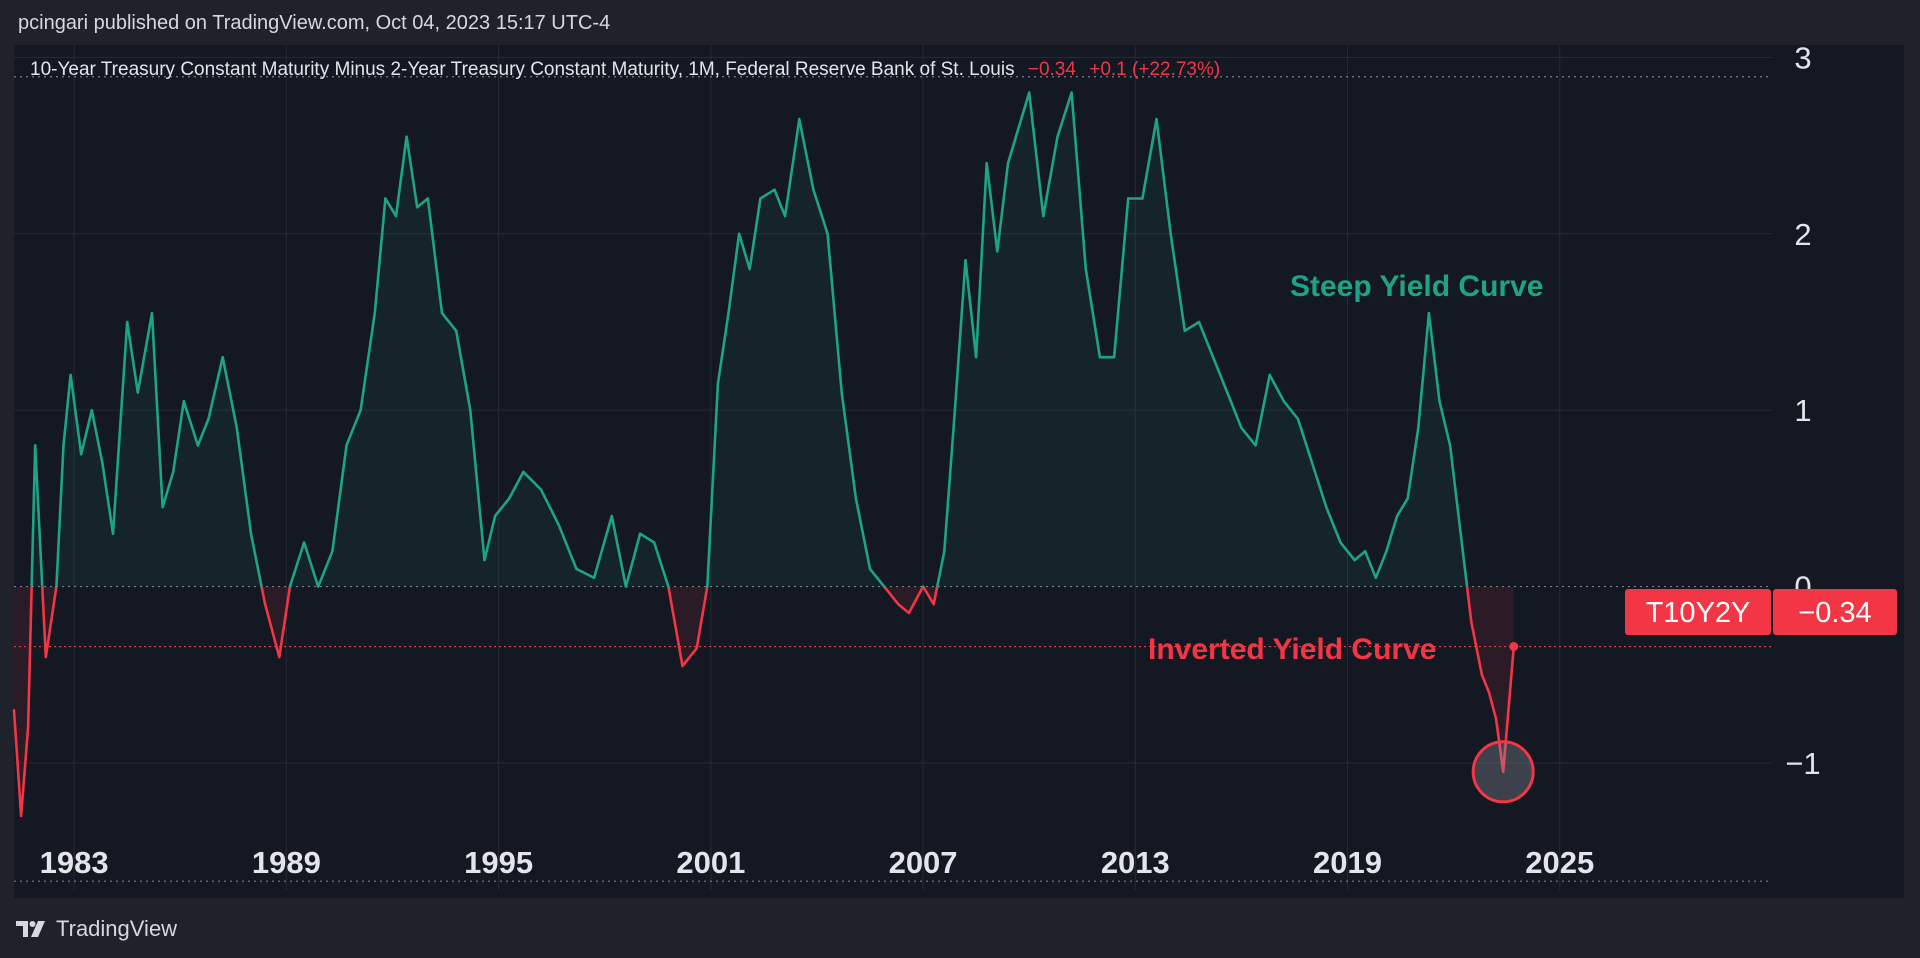 This screenshot has height=958, width=1920. I want to click on tradingview-logo: TradingView, so click(96, 929).